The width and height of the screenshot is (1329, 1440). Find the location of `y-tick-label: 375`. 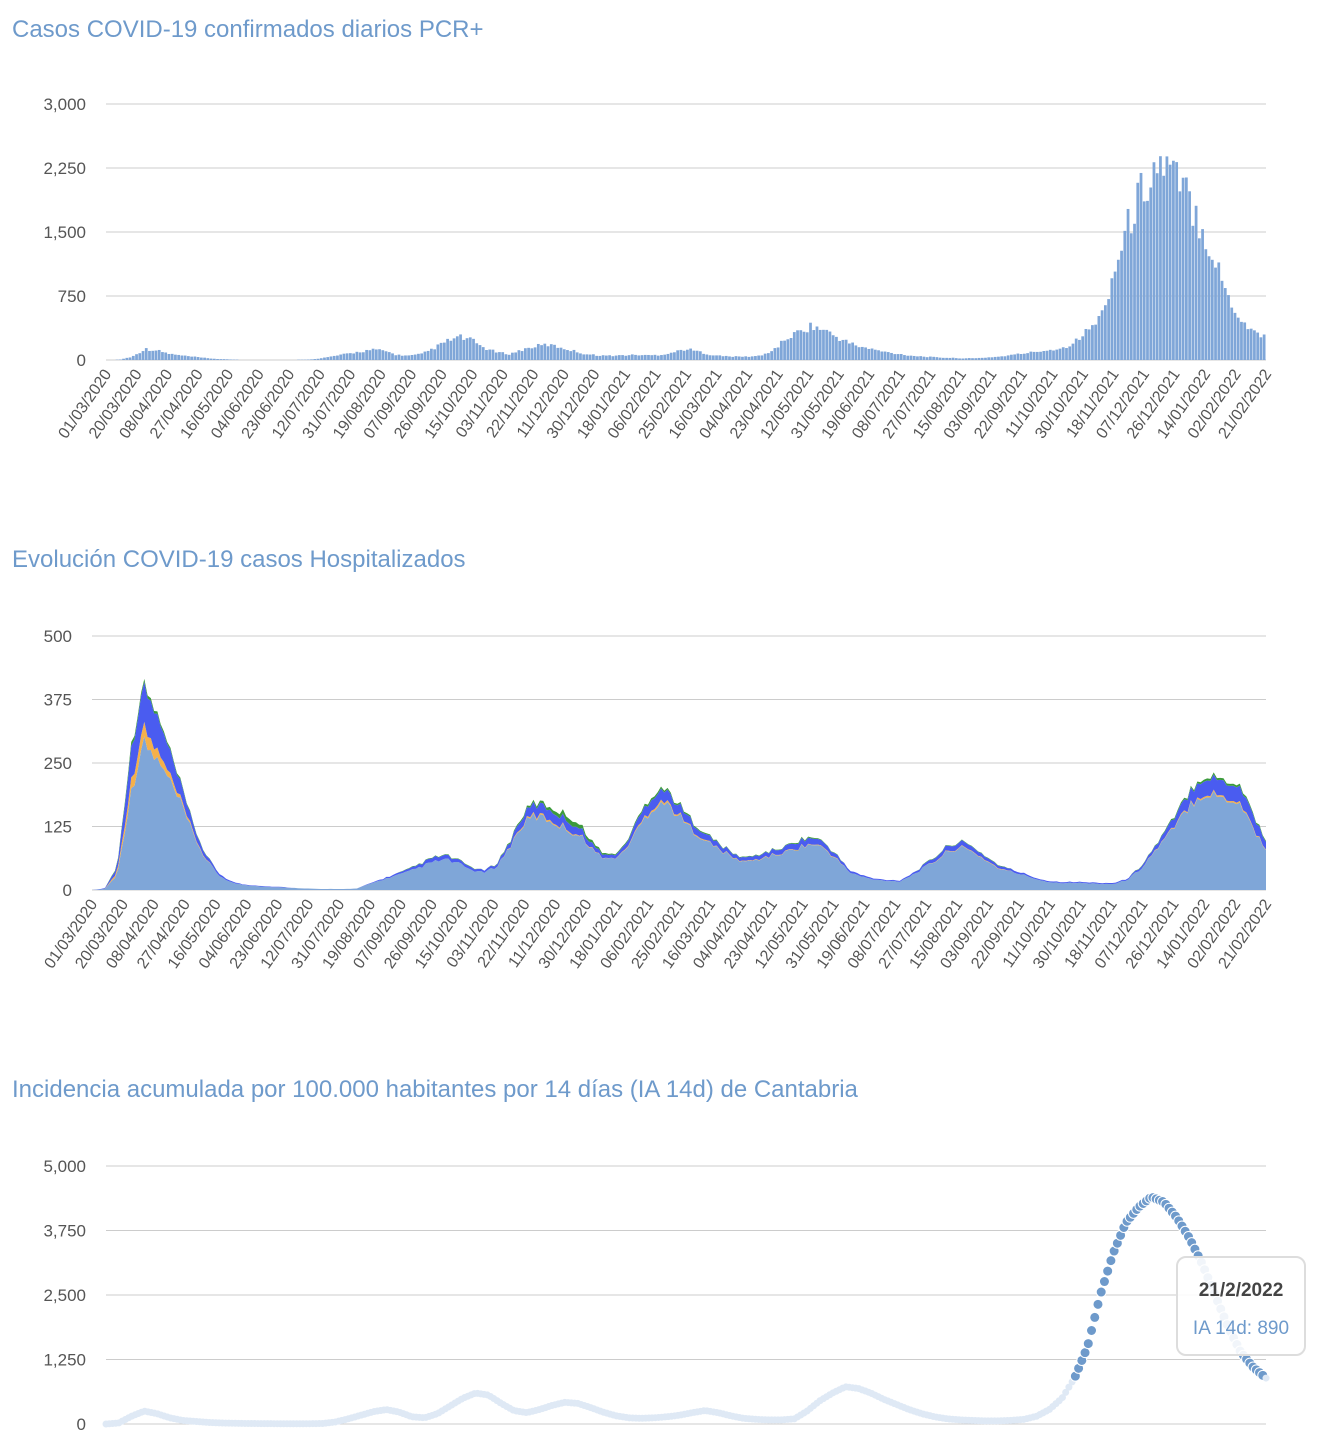

y-tick-label: 375 is located at coordinates (58, 700).